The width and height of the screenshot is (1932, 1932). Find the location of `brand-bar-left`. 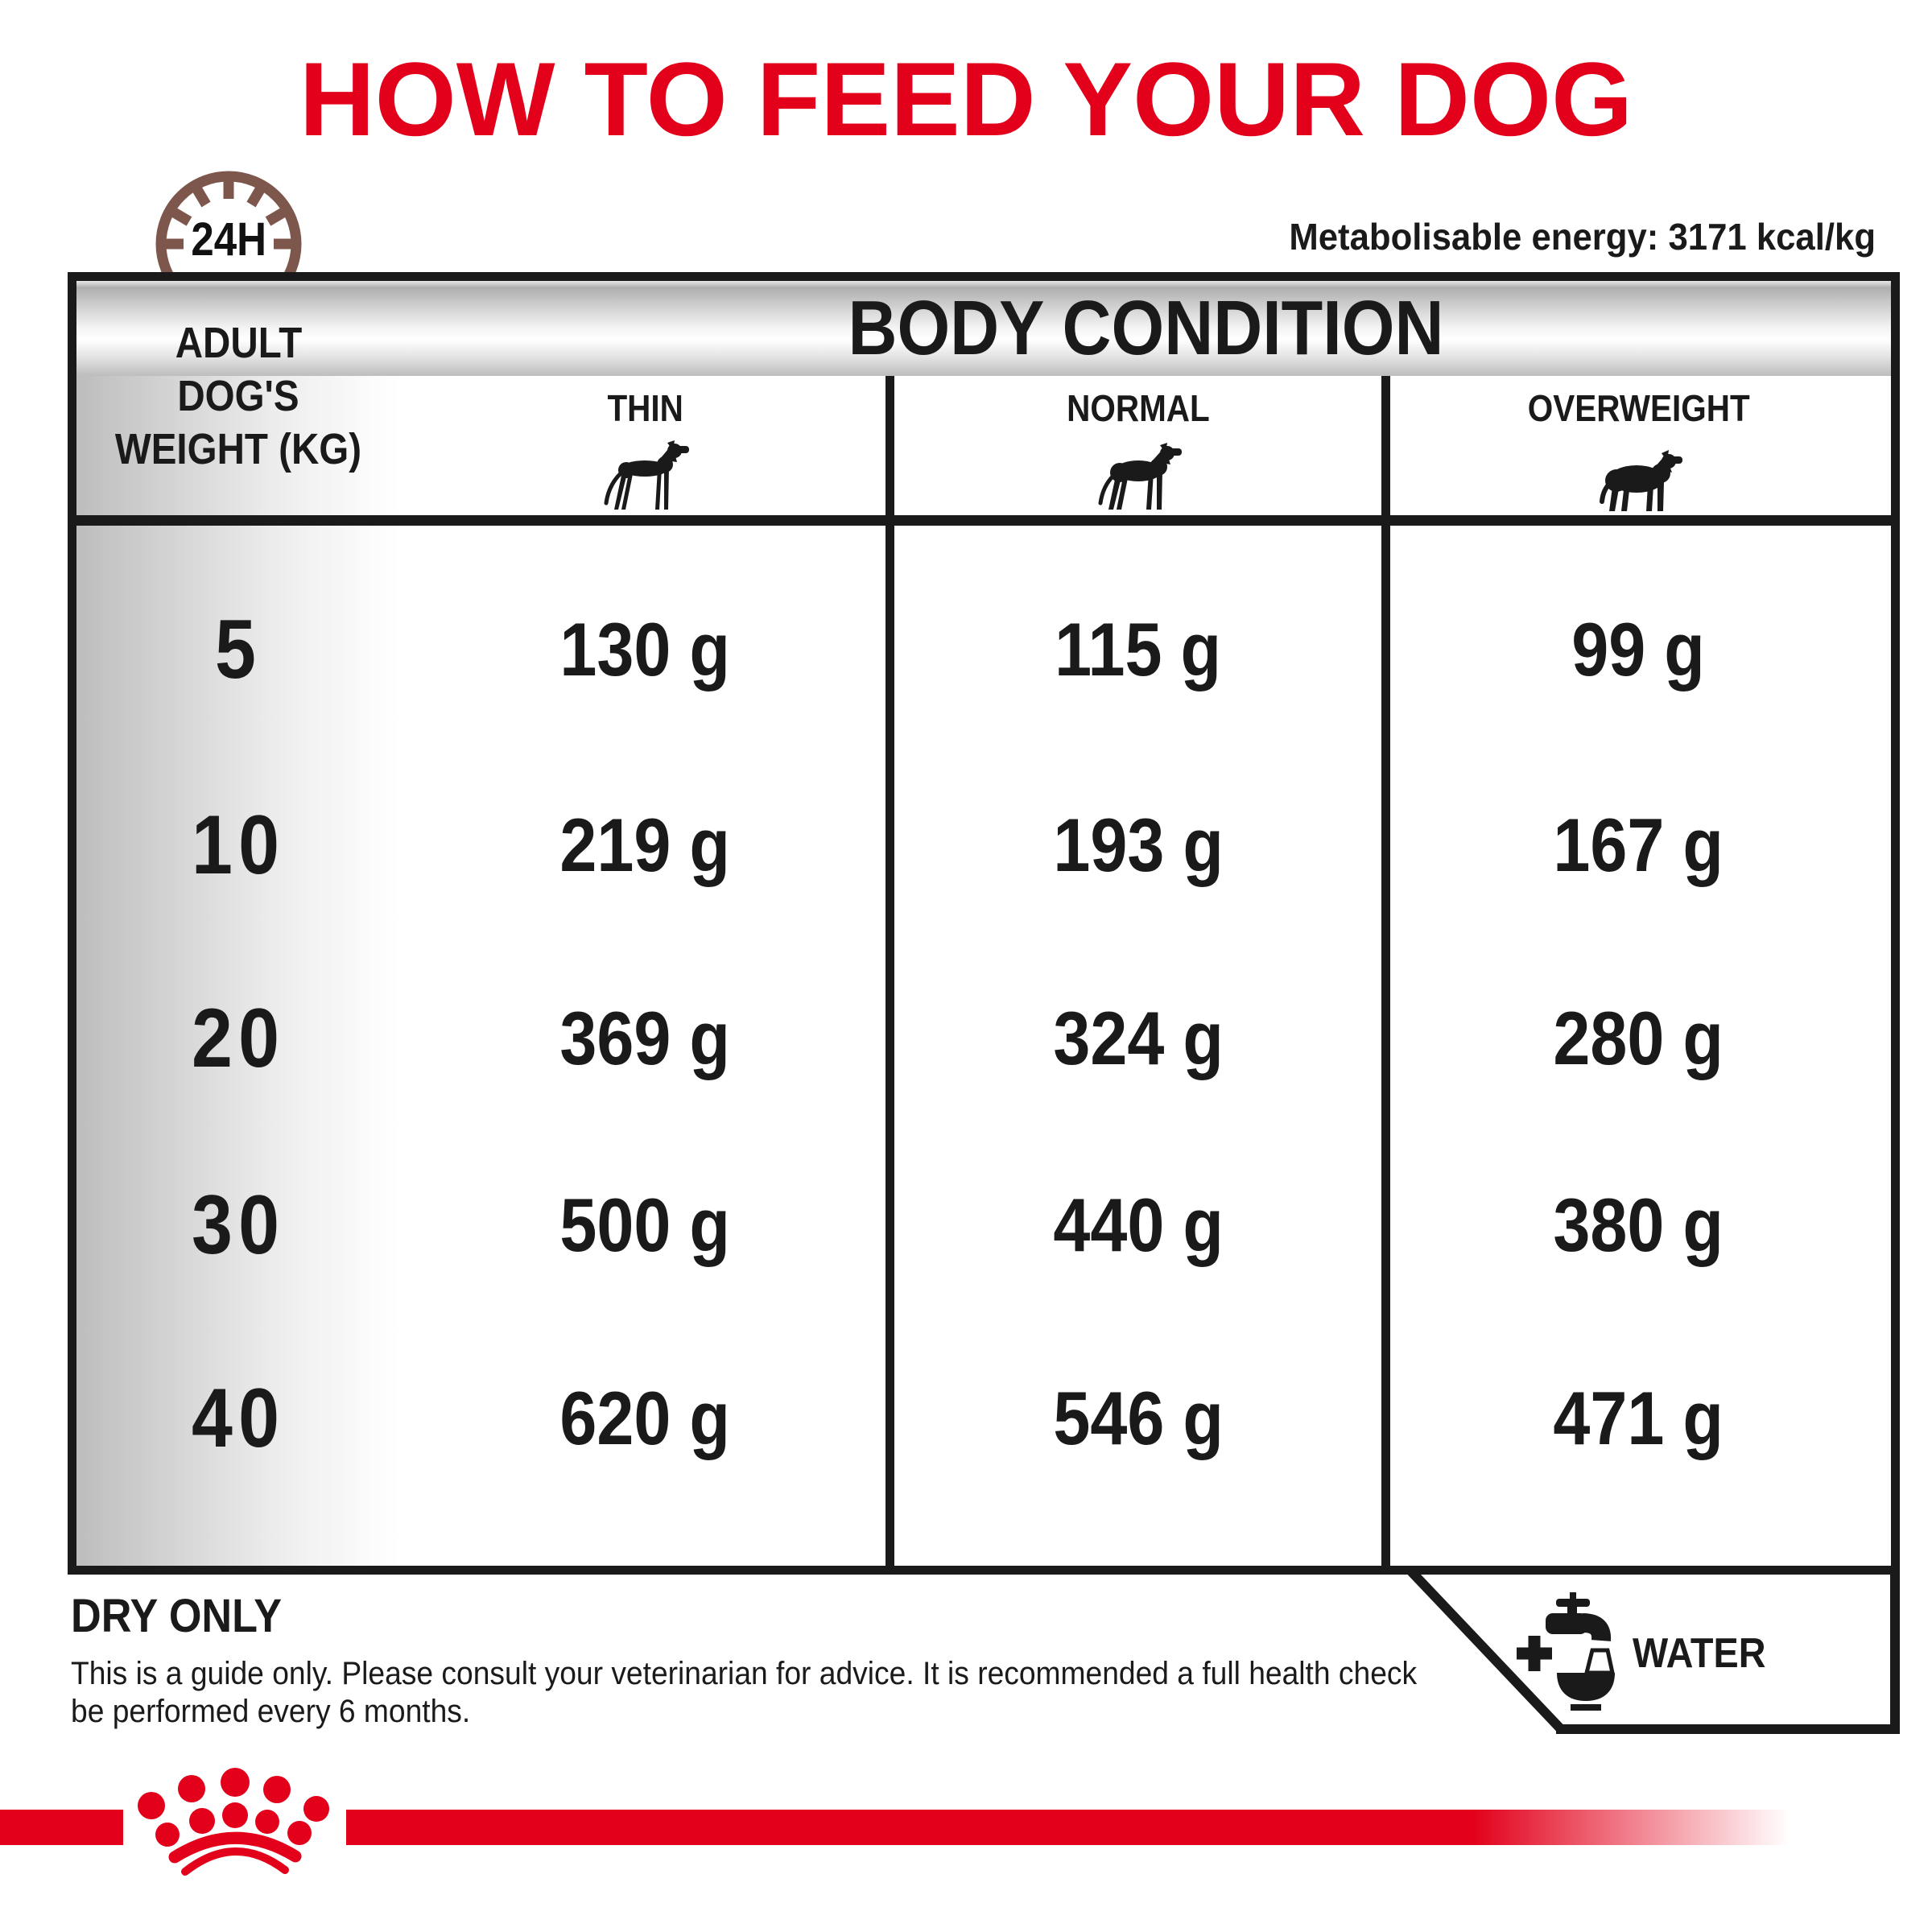

brand-bar-left is located at coordinates (61, 1827).